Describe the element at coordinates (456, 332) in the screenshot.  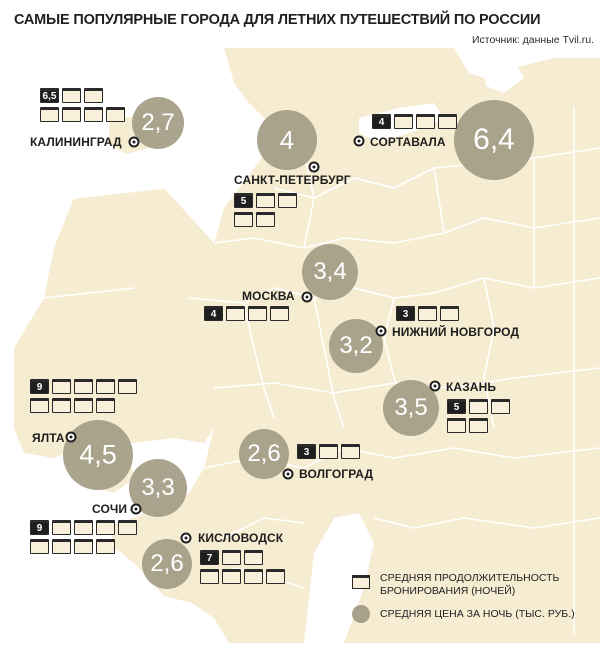
I see `city-label-nn: НИЖНИЙ НОВГОРОД` at that location.